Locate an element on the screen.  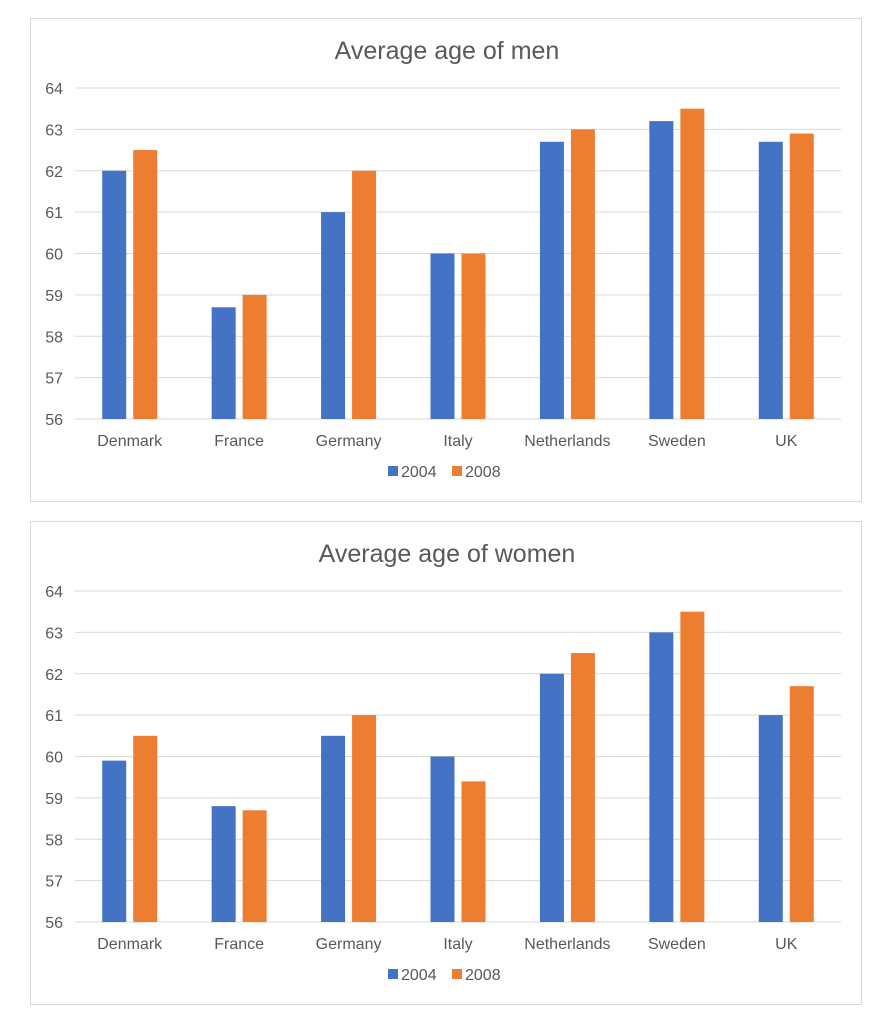
chart-title: Average age of women is located at coordinates (447, 554).